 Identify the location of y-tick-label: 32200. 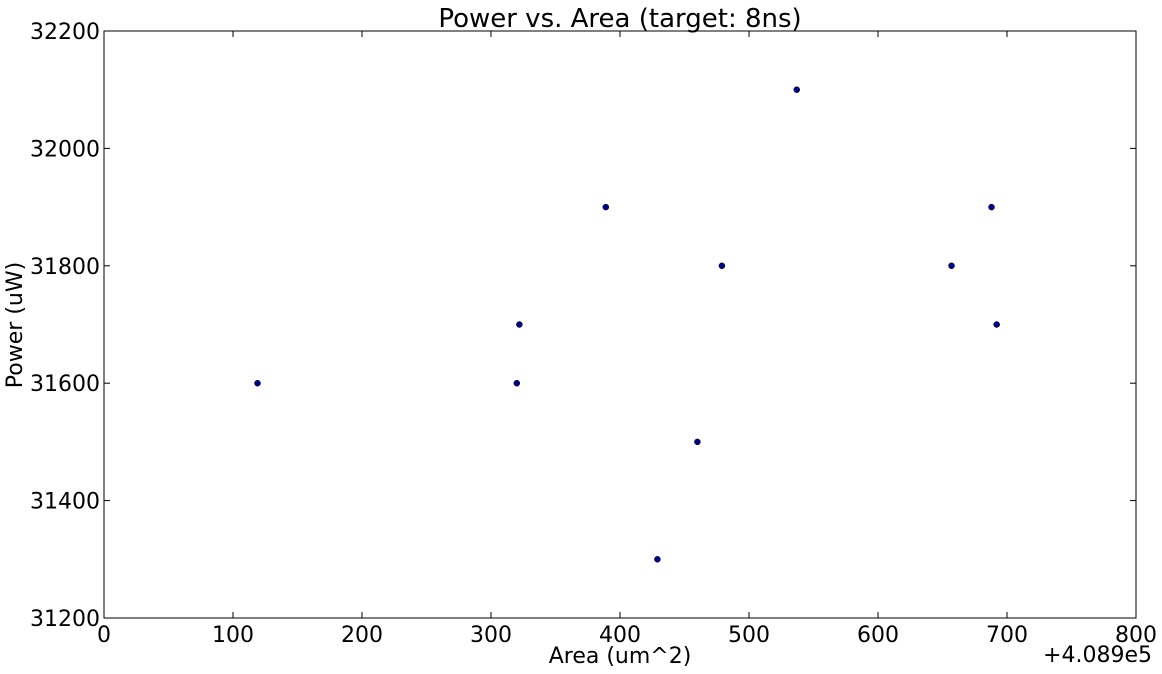
(65, 32).